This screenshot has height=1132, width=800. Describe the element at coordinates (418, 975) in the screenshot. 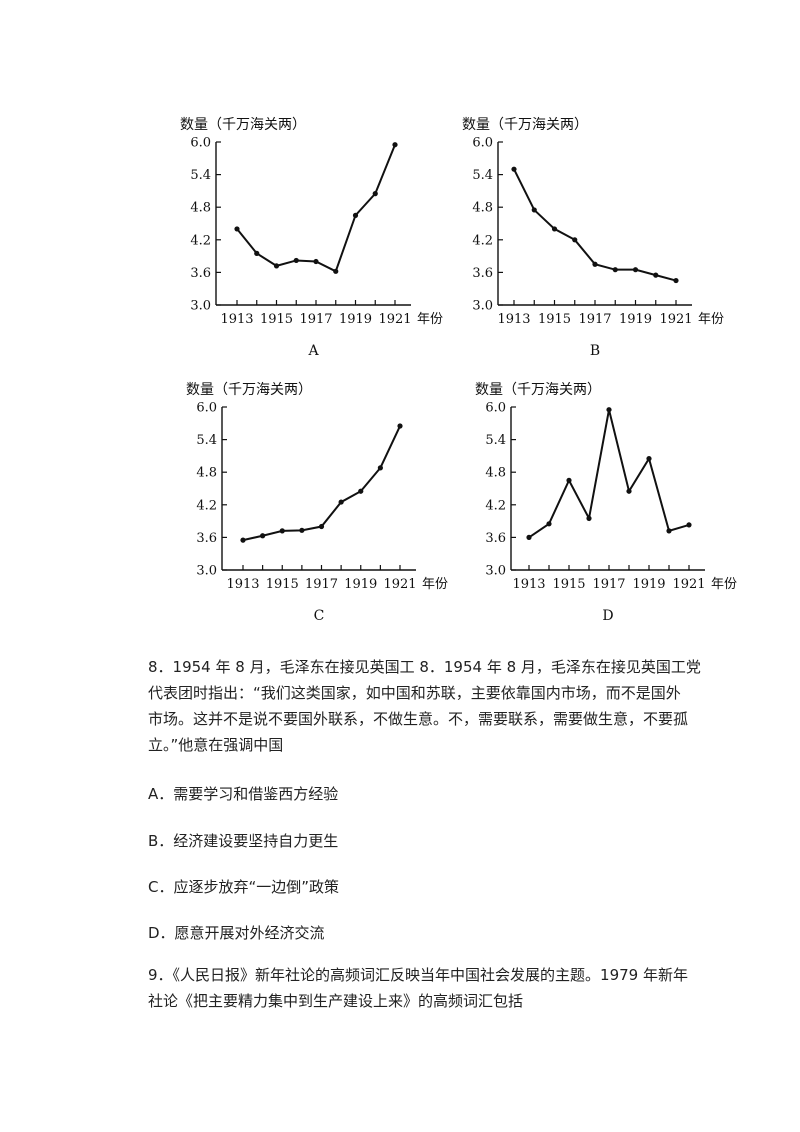

I see `question-9-line: 9．《人民日报》新年社论的高频词汇反映当年中国社会发展的主题。1979 年新年` at that location.